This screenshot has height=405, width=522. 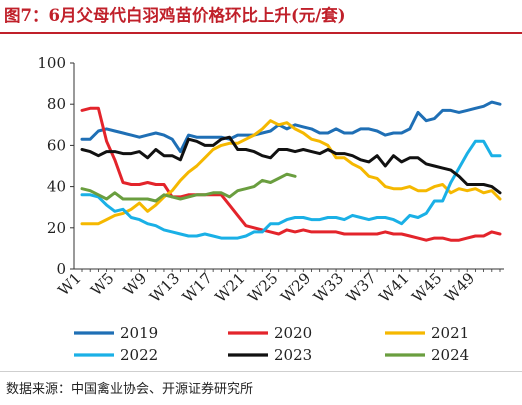 What do you see at coordinates (139, 355) in the screenshot?
I see `legend-label-2022: 2022` at bounding box center [139, 355].